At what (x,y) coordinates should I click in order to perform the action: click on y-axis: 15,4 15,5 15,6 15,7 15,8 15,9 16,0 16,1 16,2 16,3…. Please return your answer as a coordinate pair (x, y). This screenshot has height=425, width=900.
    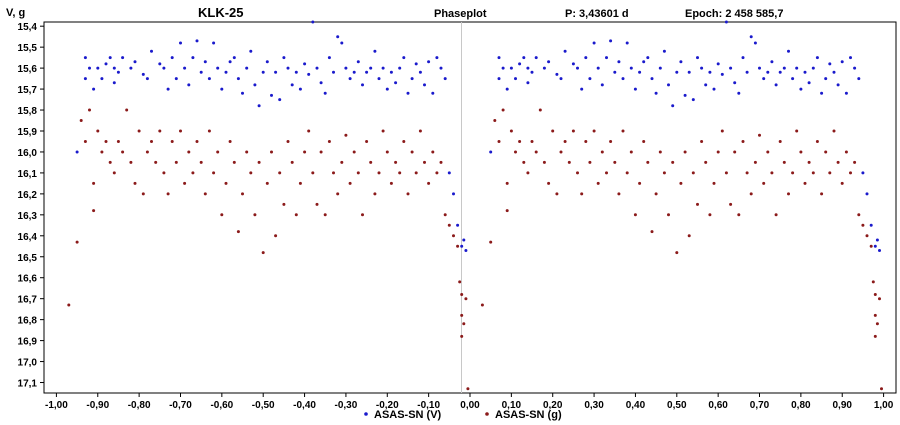
    Looking at the image, I should click on (31, 206).